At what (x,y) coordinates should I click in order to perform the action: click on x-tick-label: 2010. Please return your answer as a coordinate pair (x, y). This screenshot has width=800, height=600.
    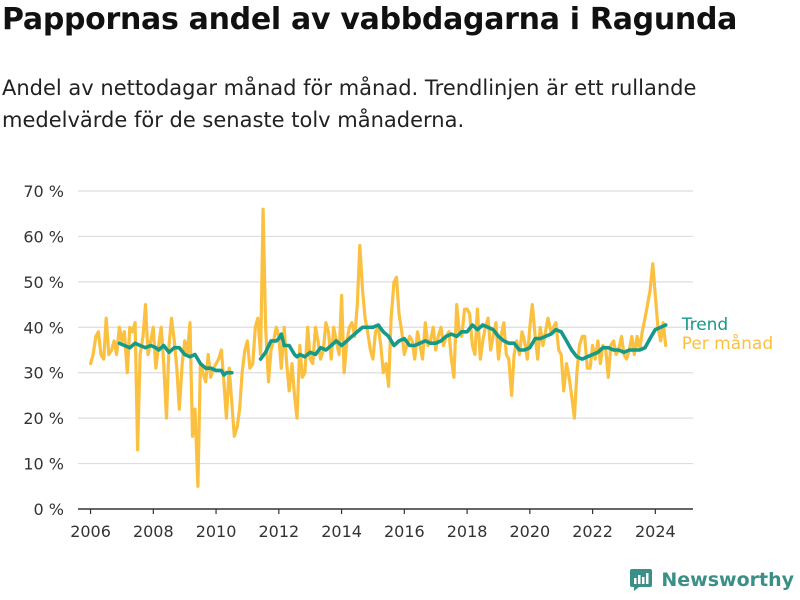
    Looking at the image, I should click on (216, 531).